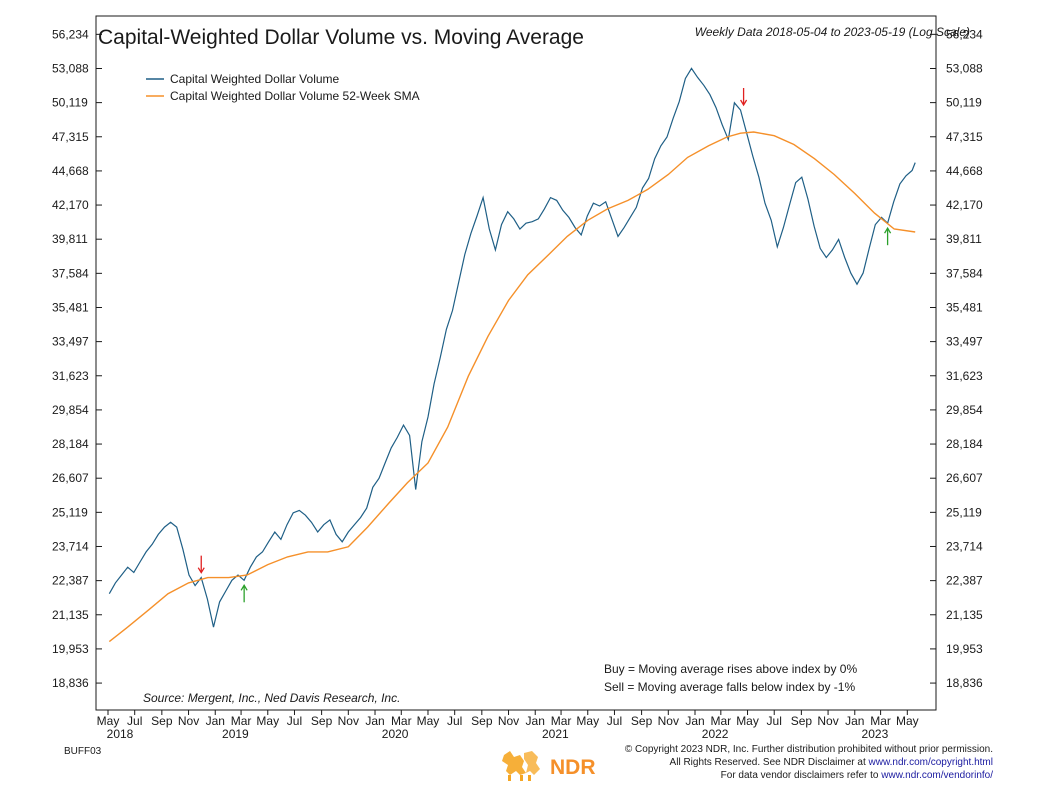  Describe the element at coordinates (70, 103) in the screenshot. I see `y-tick-label-left: 50,119` at that location.